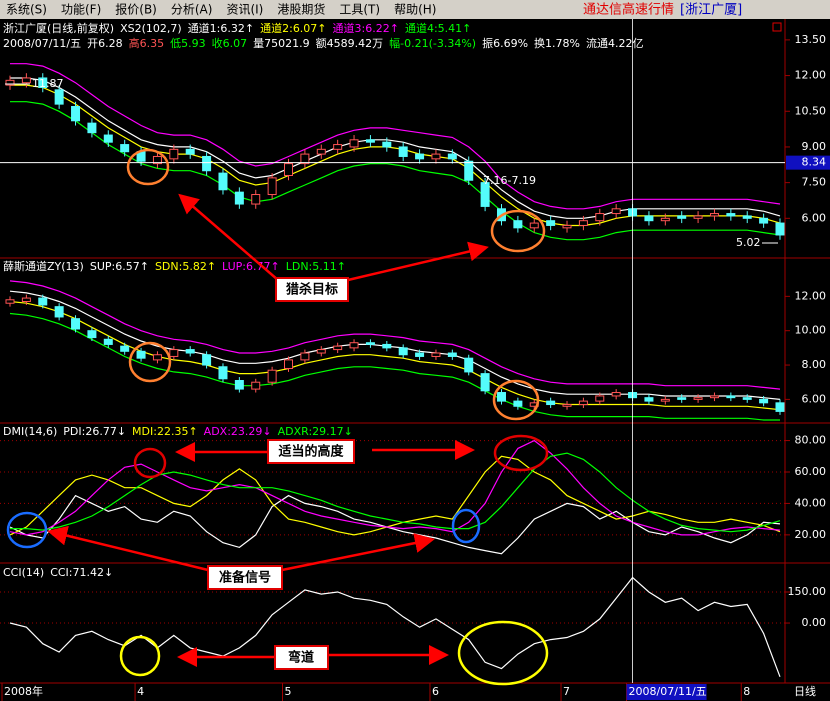  I want to click on y-tick-label: 10.50, so click(811, 110).